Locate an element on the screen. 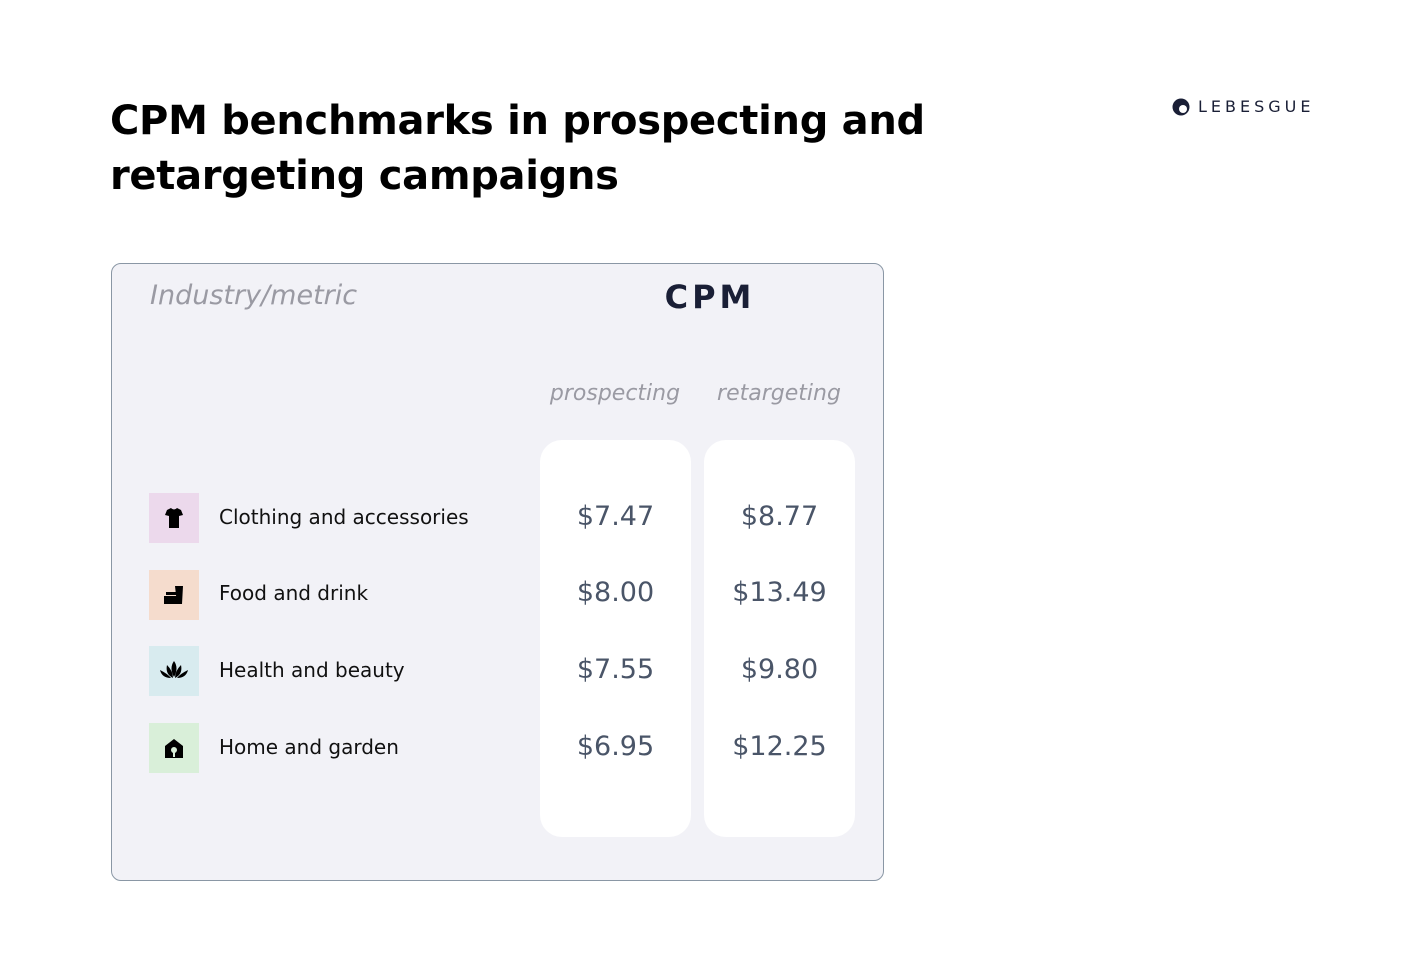 The height and width of the screenshot is (980, 1410). cell-value: $12.25 is located at coordinates (779, 746).